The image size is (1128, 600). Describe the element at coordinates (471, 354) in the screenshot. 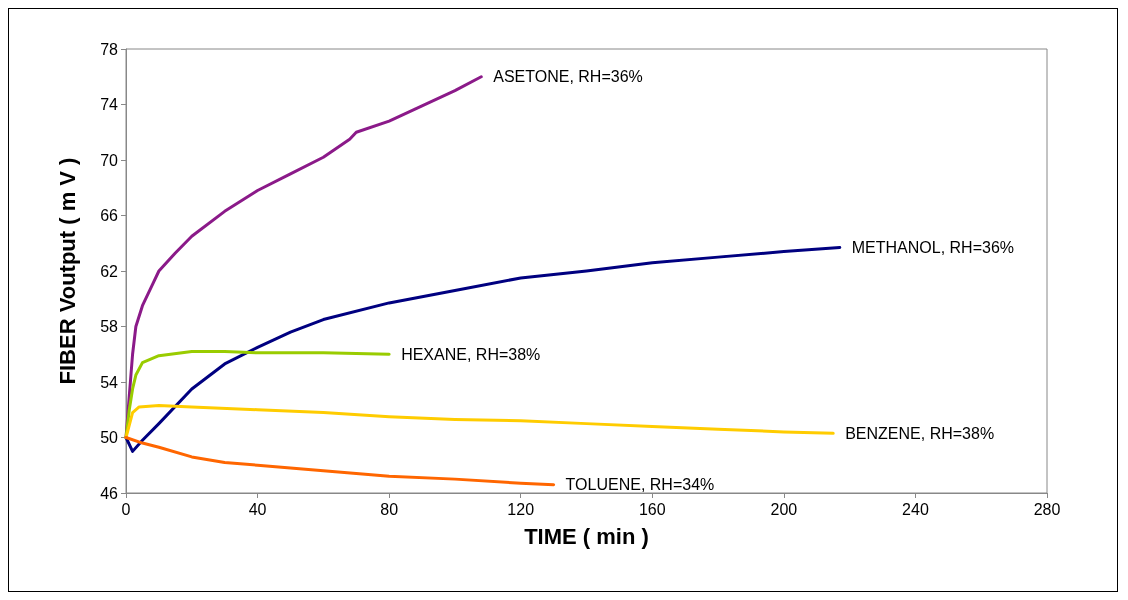

I see `series-label: HEXANE, RH=38%` at that location.